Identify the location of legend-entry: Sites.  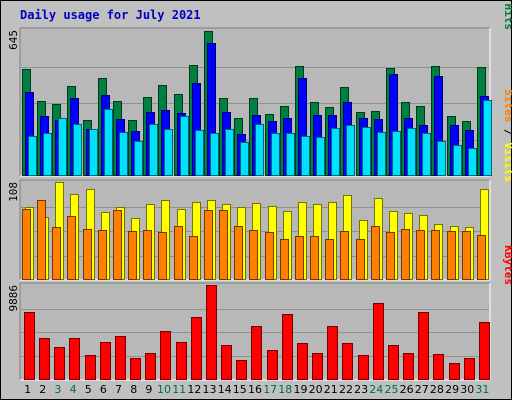
(507, 105).